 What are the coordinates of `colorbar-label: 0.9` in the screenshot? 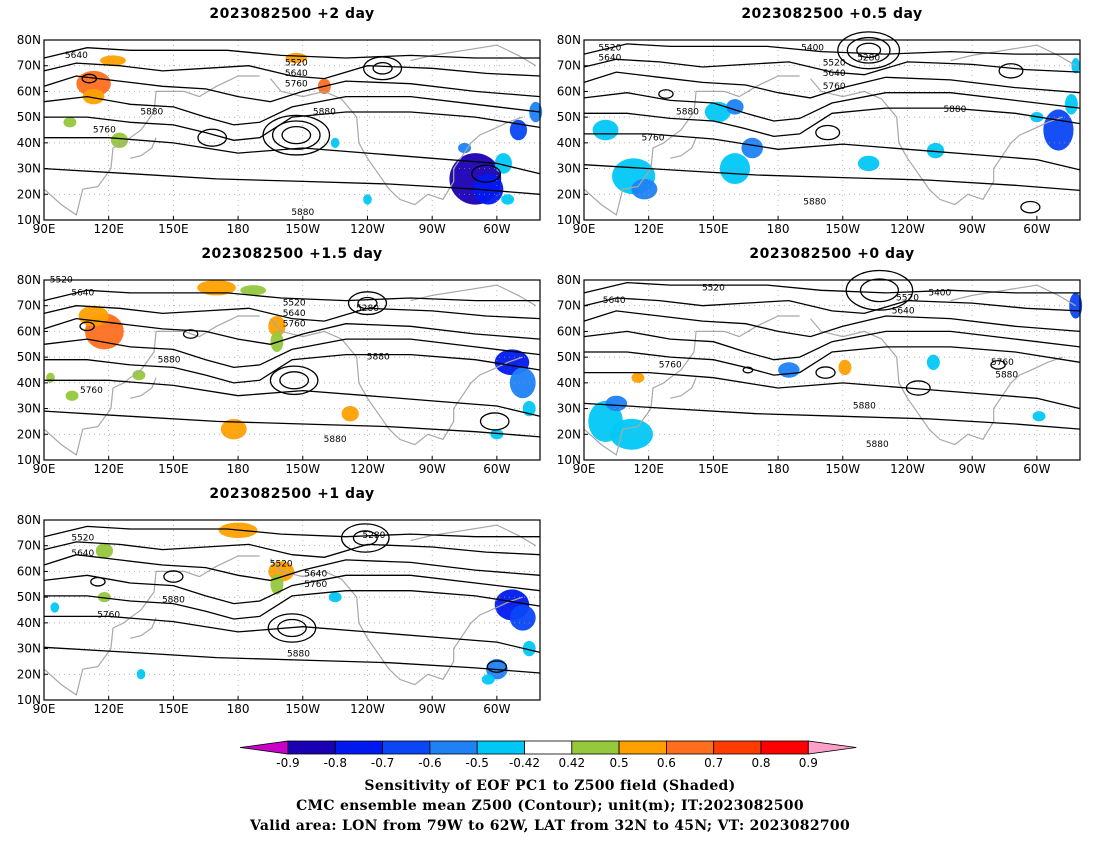 It's located at (808, 763).